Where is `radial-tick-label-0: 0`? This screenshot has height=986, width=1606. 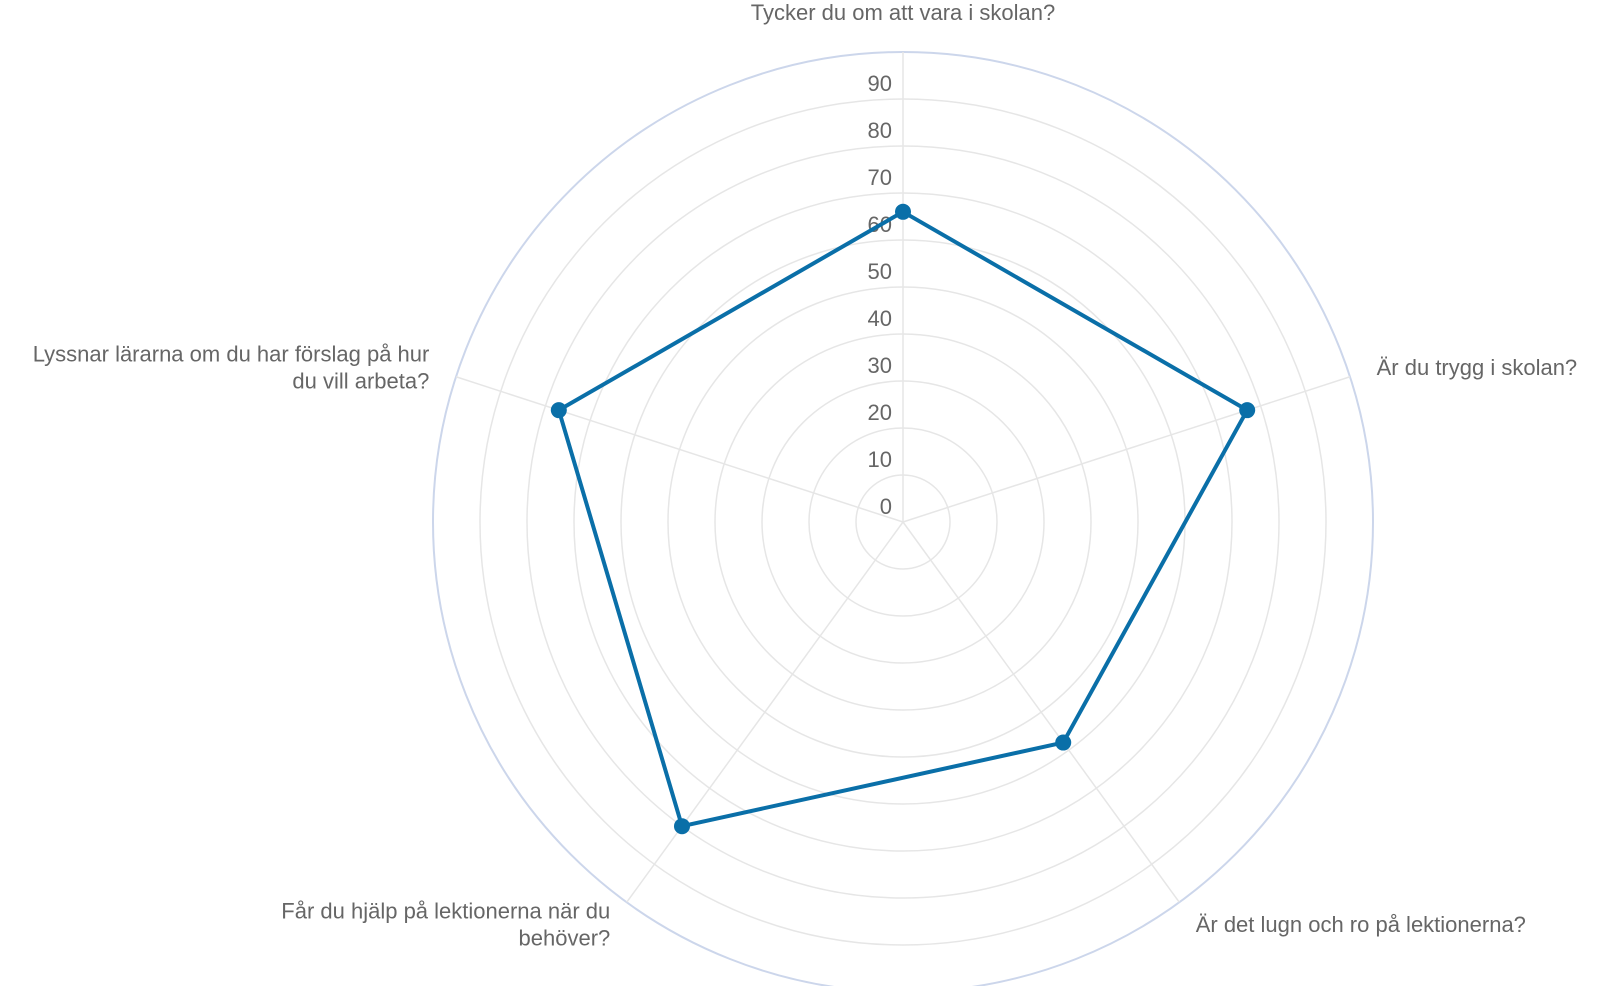
radial-tick-label-0: 0 is located at coordinates (886, 506).